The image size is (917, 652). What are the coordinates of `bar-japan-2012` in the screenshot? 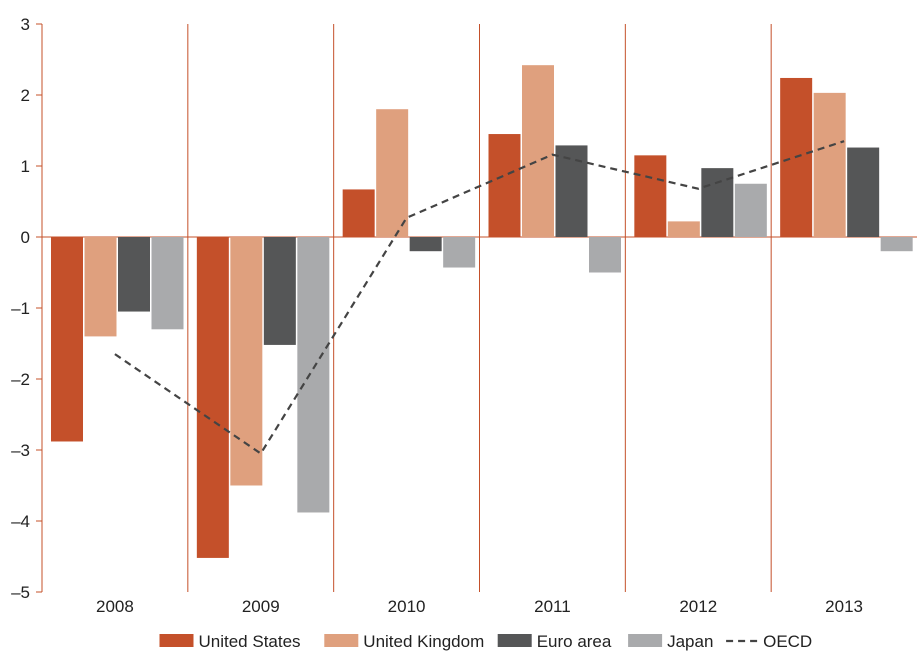 It's located at (750, 210).